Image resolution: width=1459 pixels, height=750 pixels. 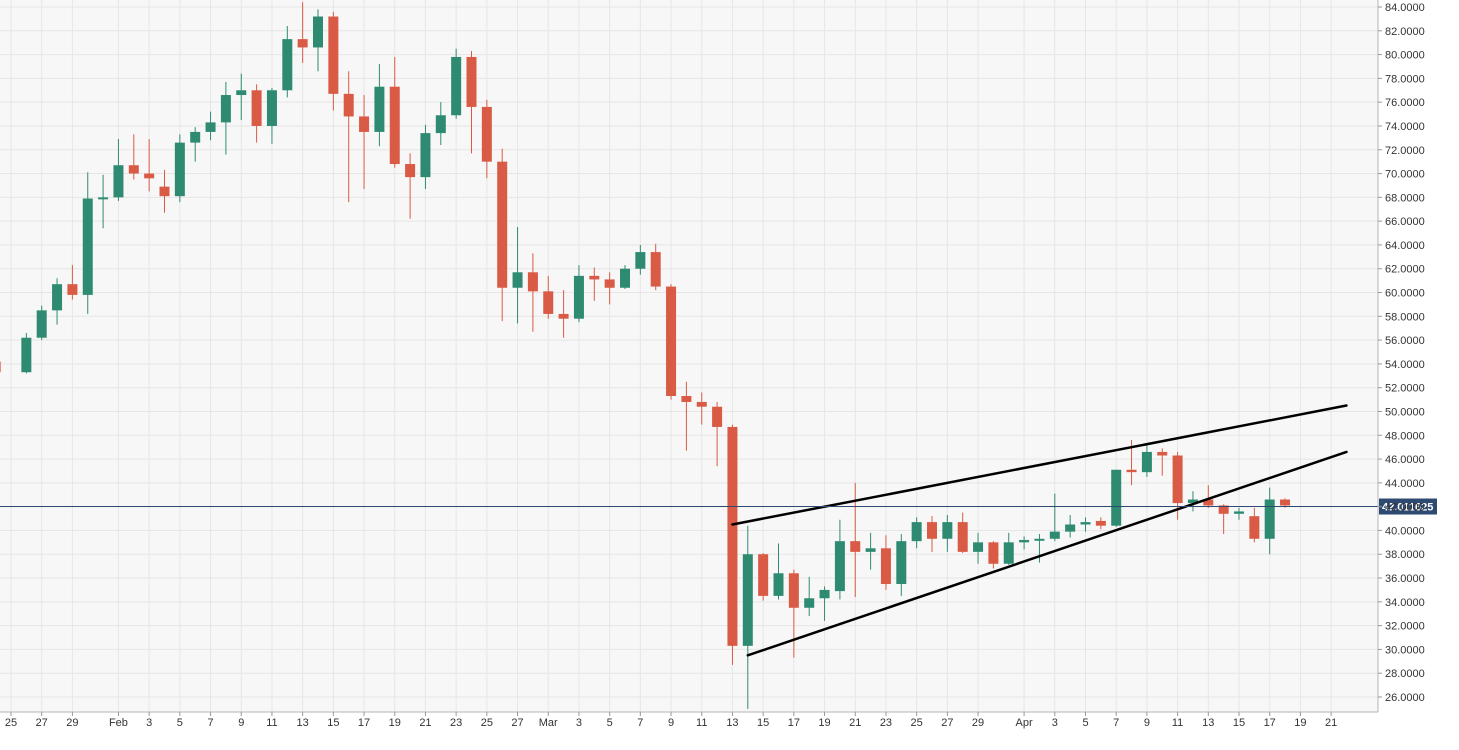 I want to click on y-tick-label: 56.0000, so click(x=1405, y=341).